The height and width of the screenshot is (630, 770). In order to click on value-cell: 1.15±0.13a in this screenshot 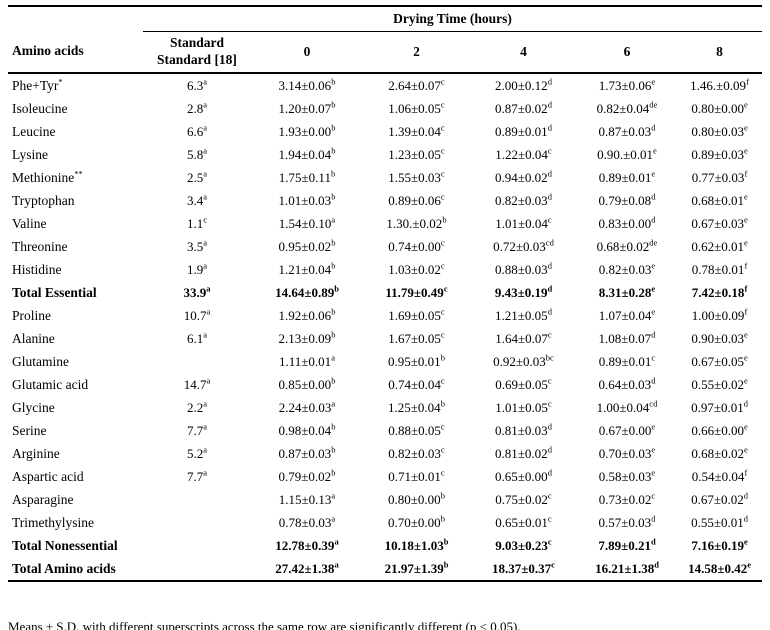, I will do `click(307, 498)`.